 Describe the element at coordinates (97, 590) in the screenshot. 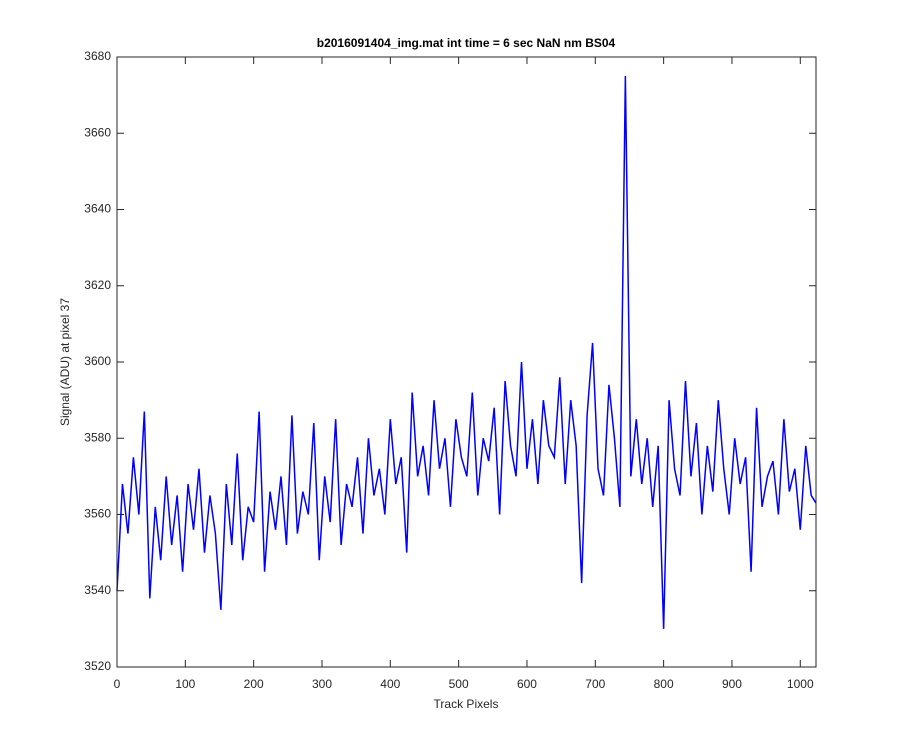

I see `y-tick-label: 3540` at that location.